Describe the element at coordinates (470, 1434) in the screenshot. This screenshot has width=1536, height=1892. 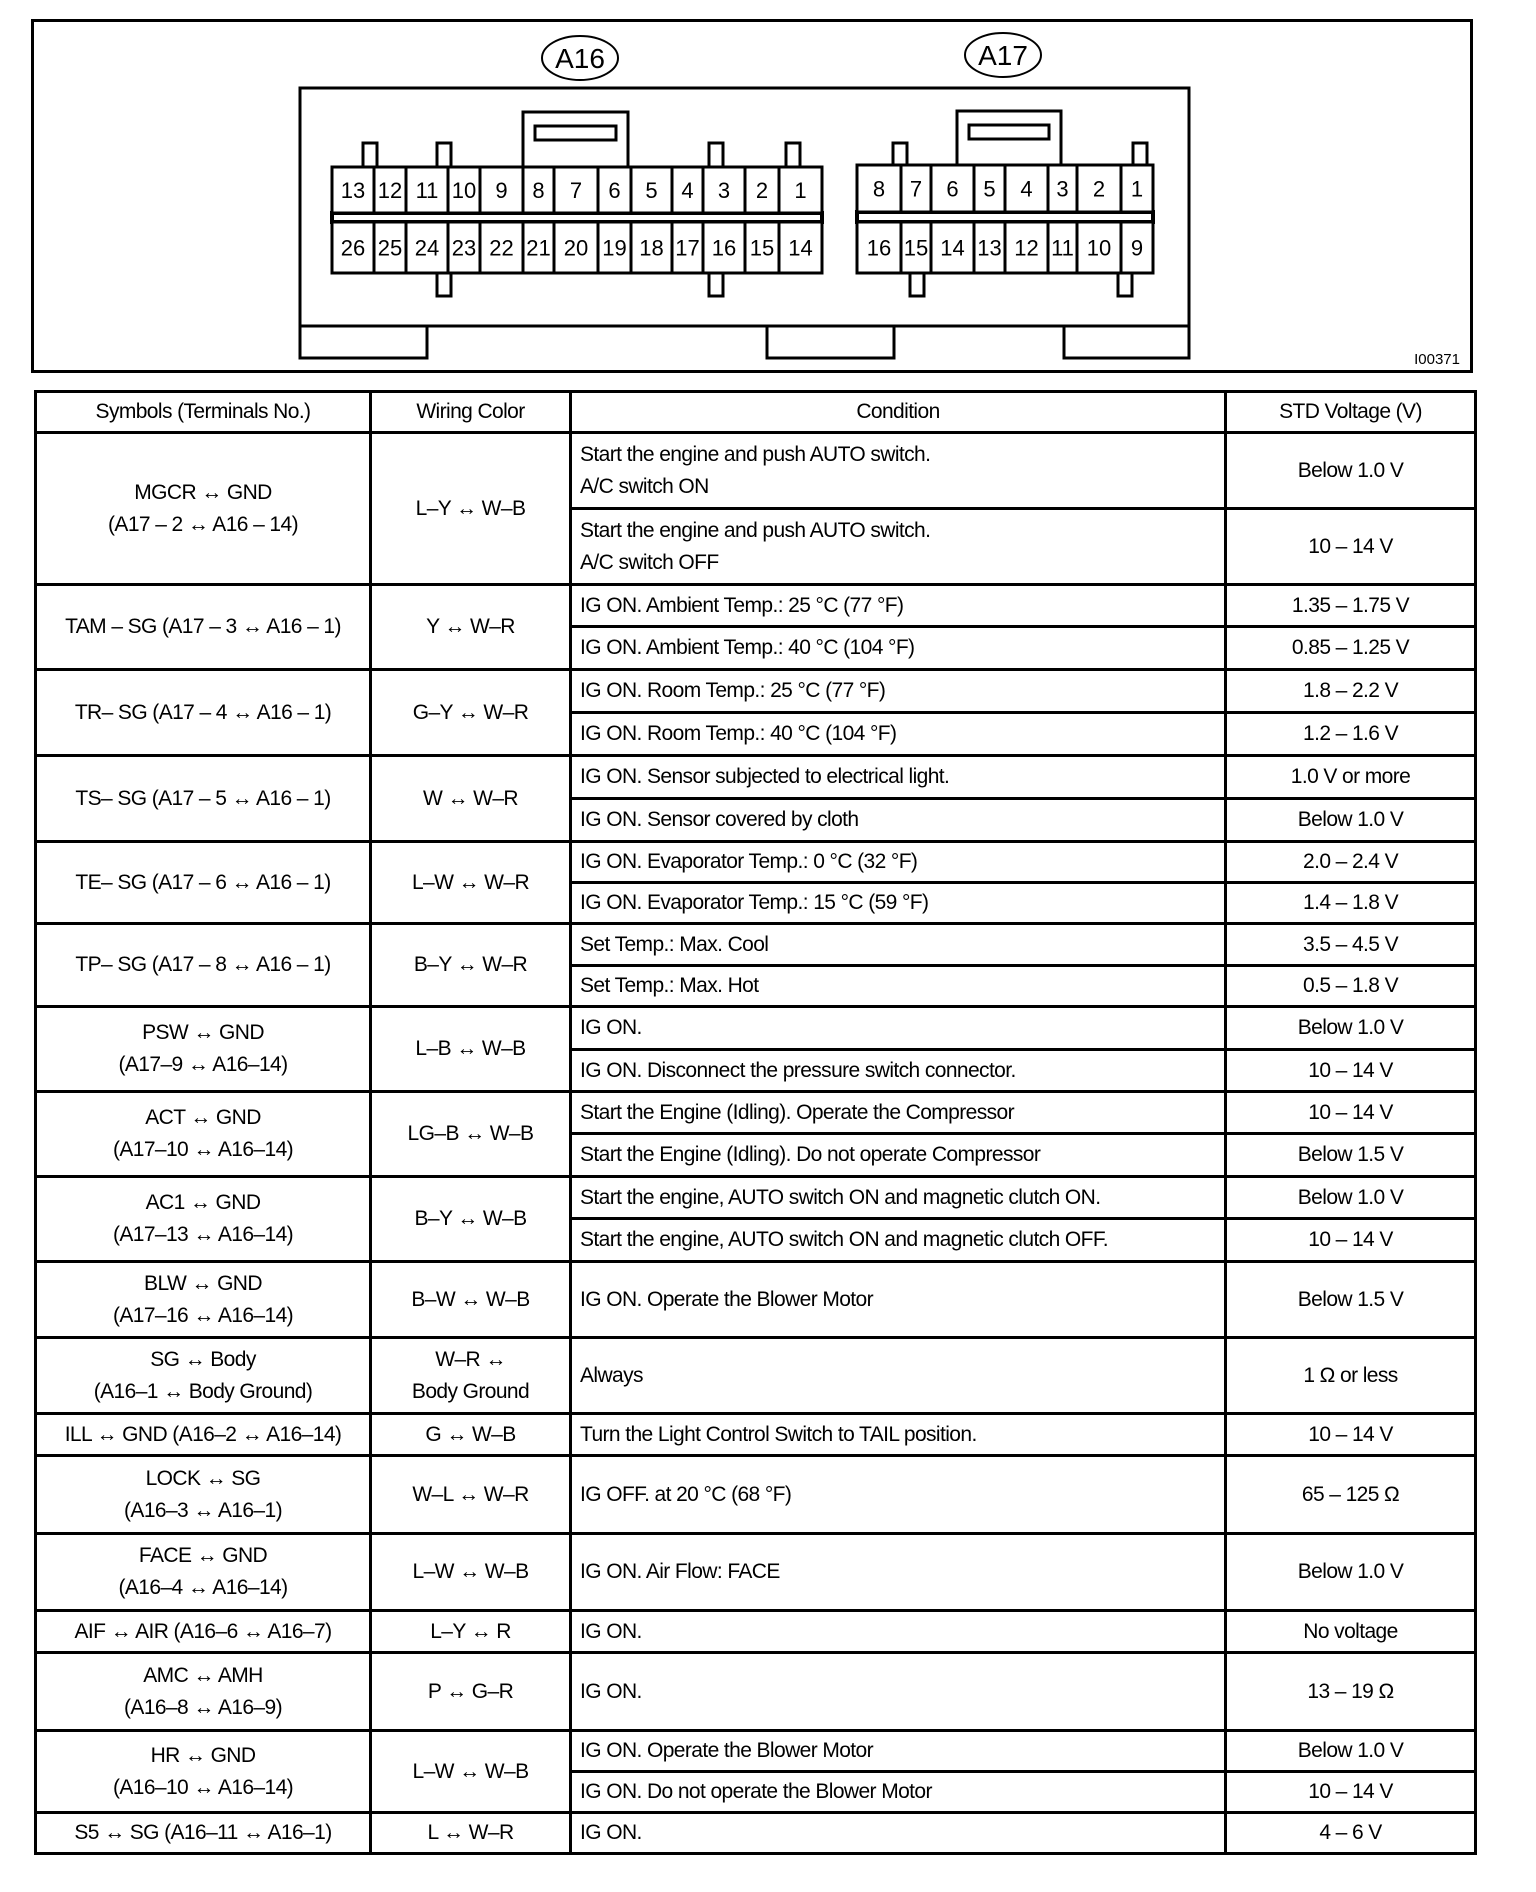
I see `wiring-color-cell-line: G ↔ W–B` at that location.